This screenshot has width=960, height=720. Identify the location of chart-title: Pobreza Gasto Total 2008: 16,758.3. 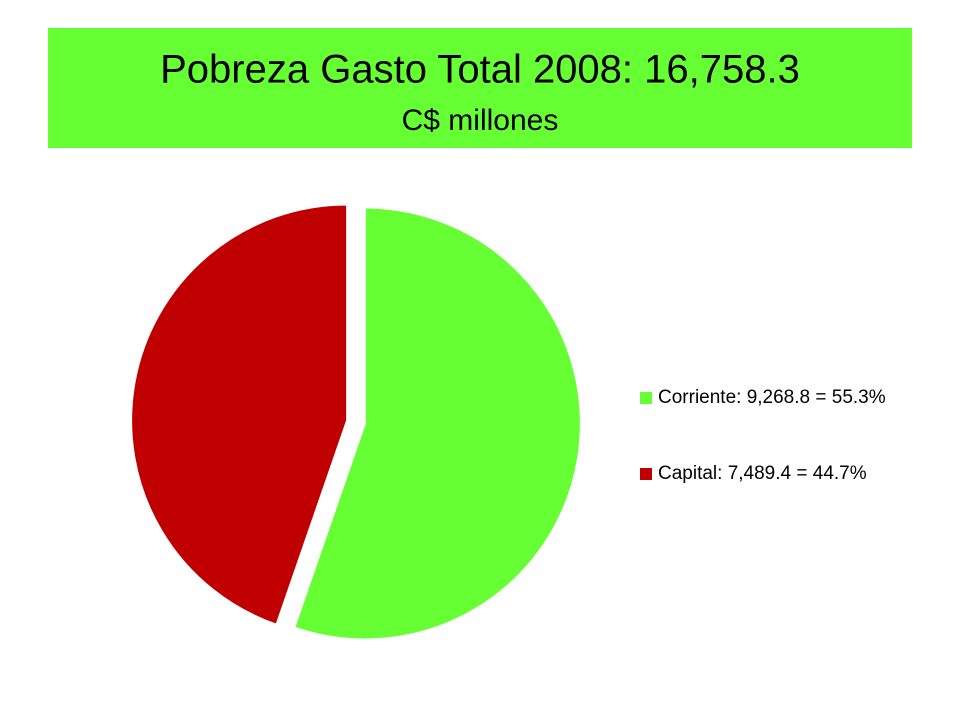
(480, 70).